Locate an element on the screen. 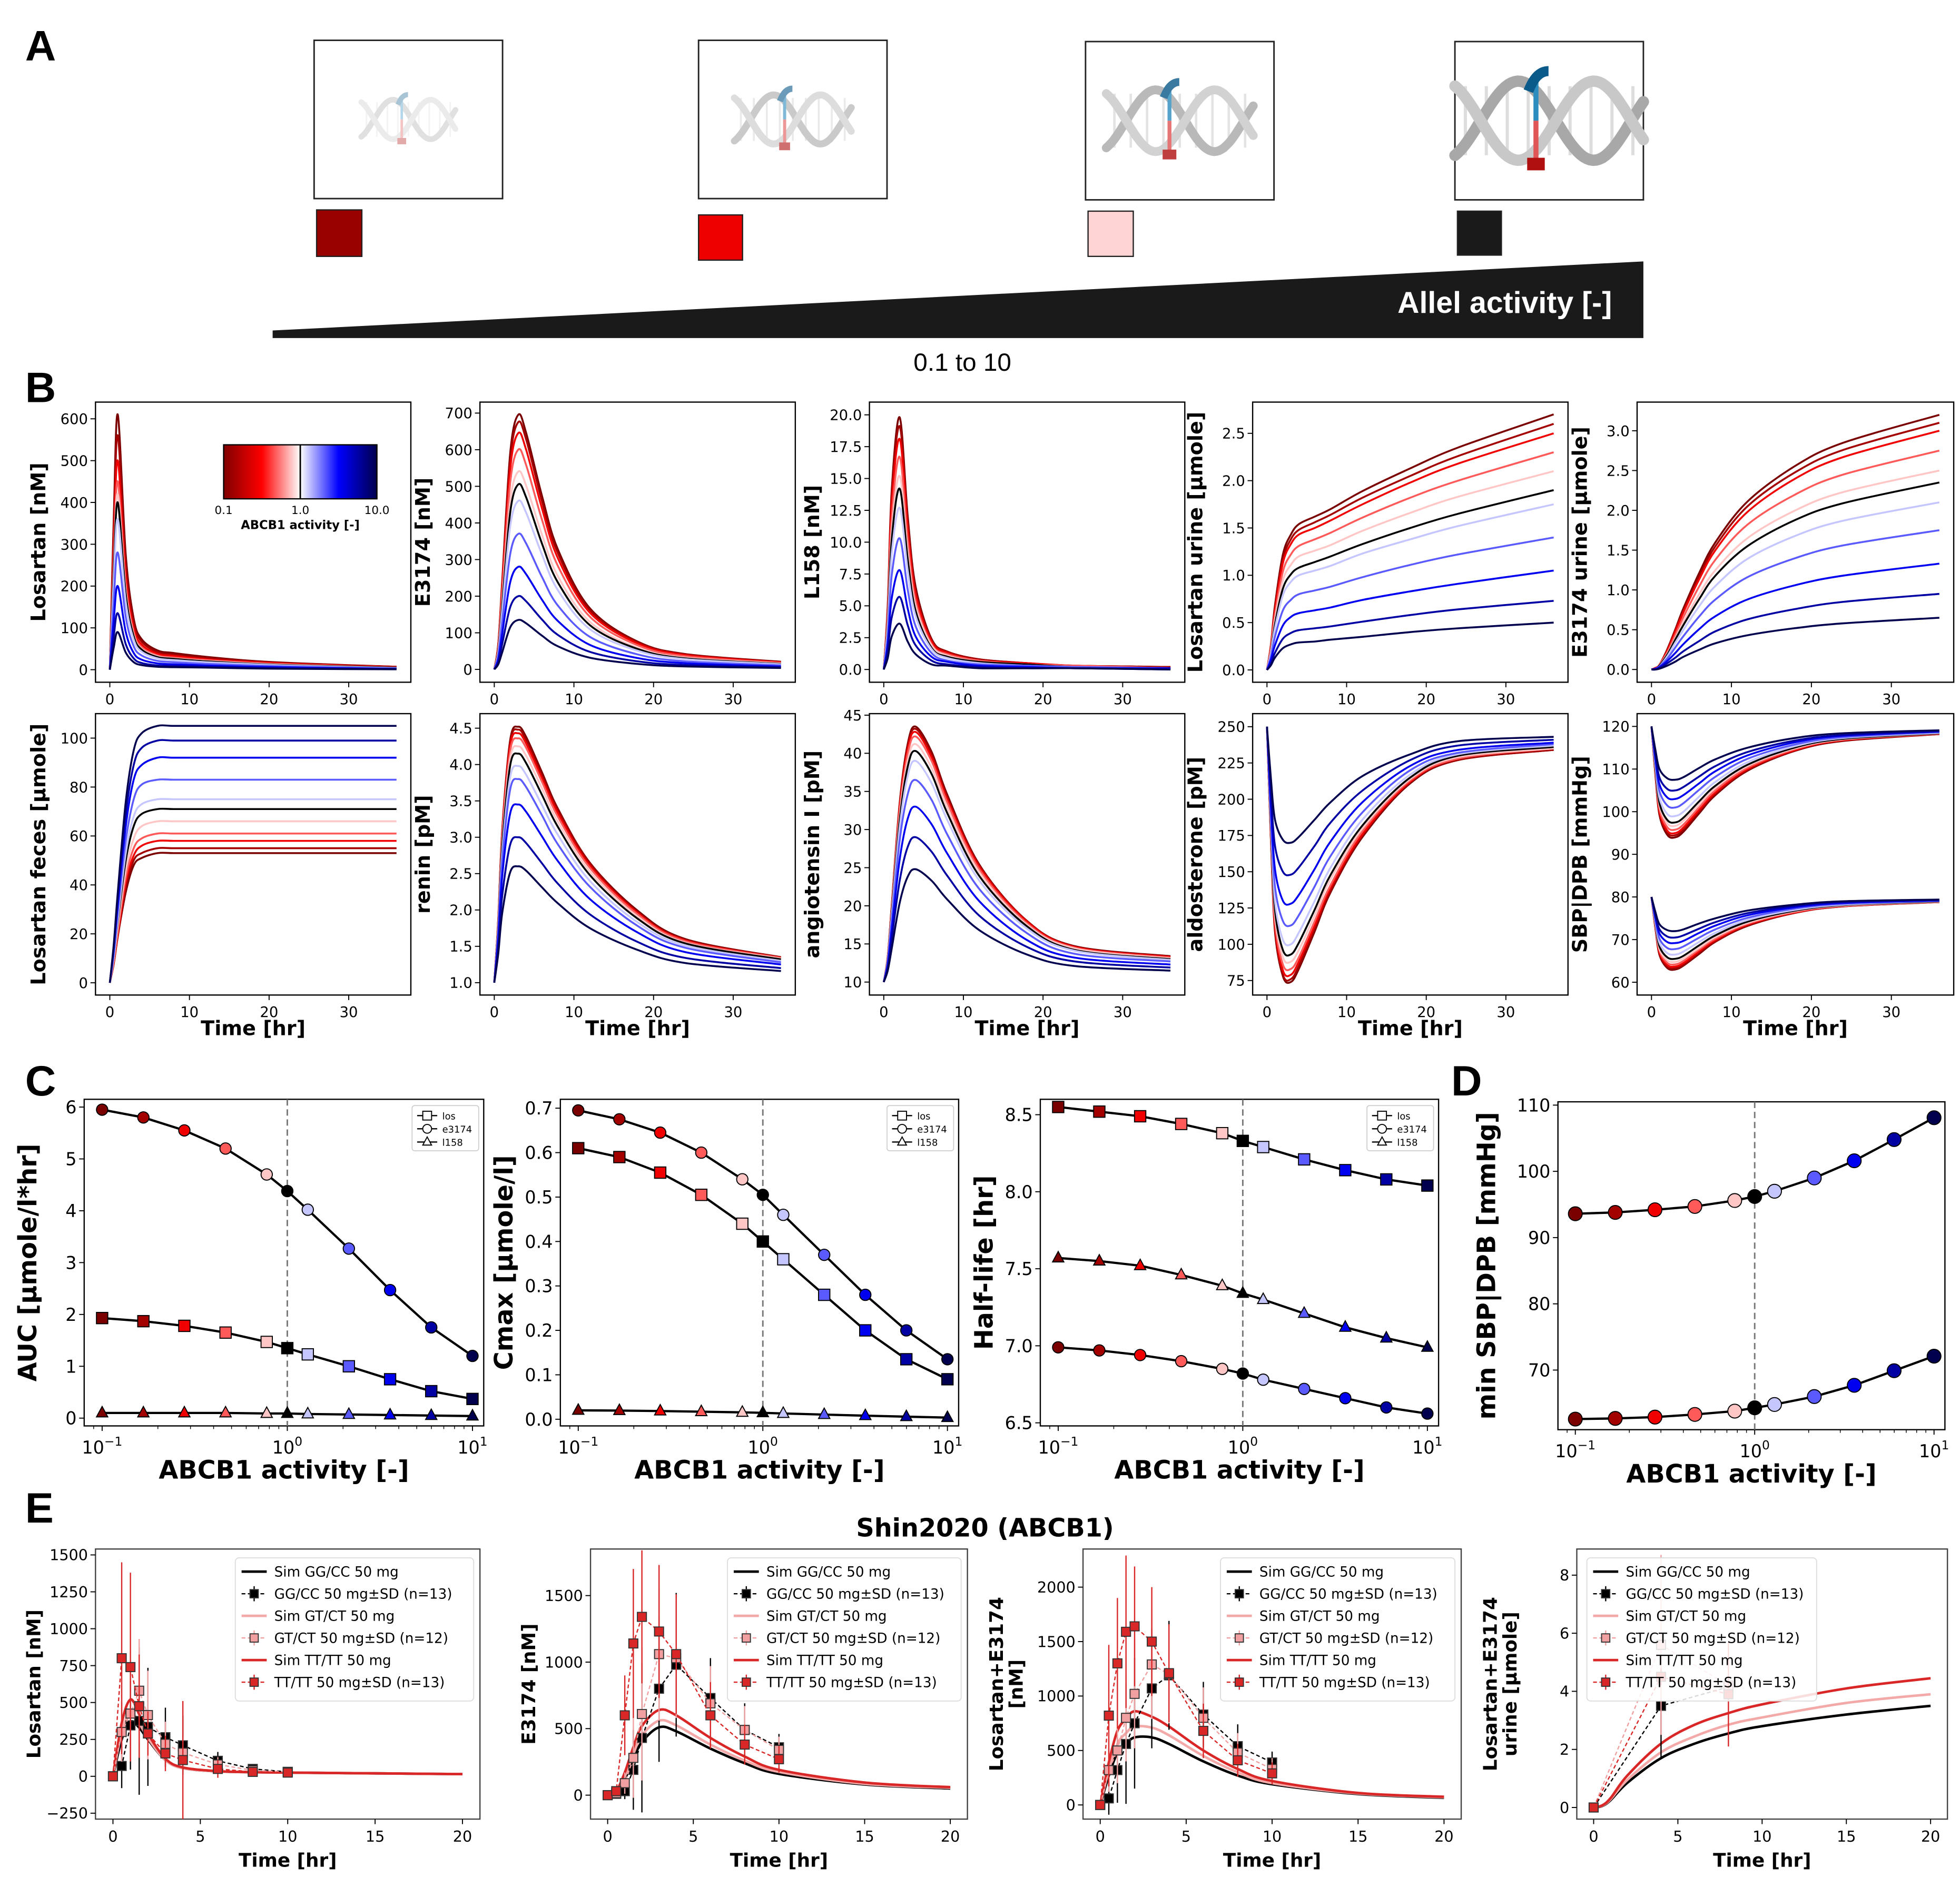 The width and height of the screenshot is (1960, 1877). y-tick-label: 300 is located at coordinates (74, 545).